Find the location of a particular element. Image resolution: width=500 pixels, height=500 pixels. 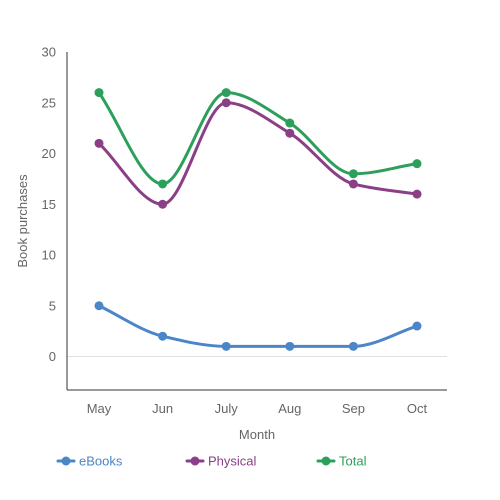

data-point-ebooks-aug is located at coordinates (290, 346).